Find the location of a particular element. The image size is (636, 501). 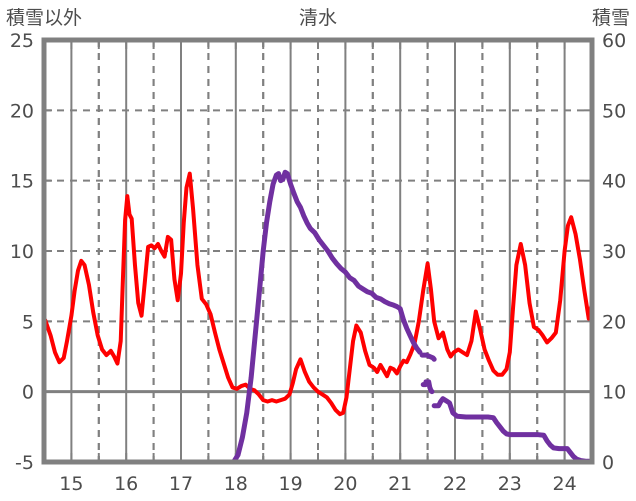

y-axis-label-left: 25 is located at coordinates (22, 41).